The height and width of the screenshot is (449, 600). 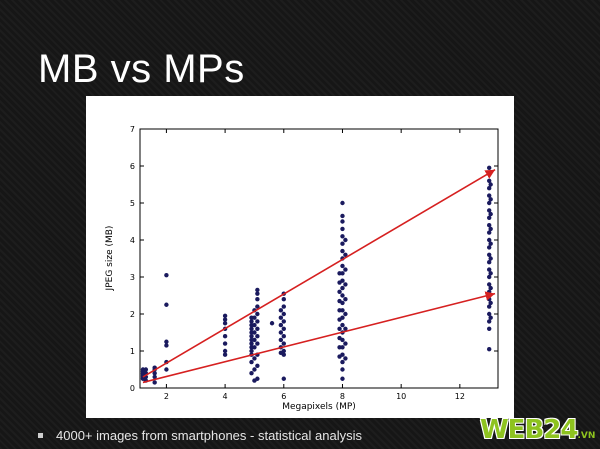 I want to click on logo-main: WEB24, so click(x=529, y=430).